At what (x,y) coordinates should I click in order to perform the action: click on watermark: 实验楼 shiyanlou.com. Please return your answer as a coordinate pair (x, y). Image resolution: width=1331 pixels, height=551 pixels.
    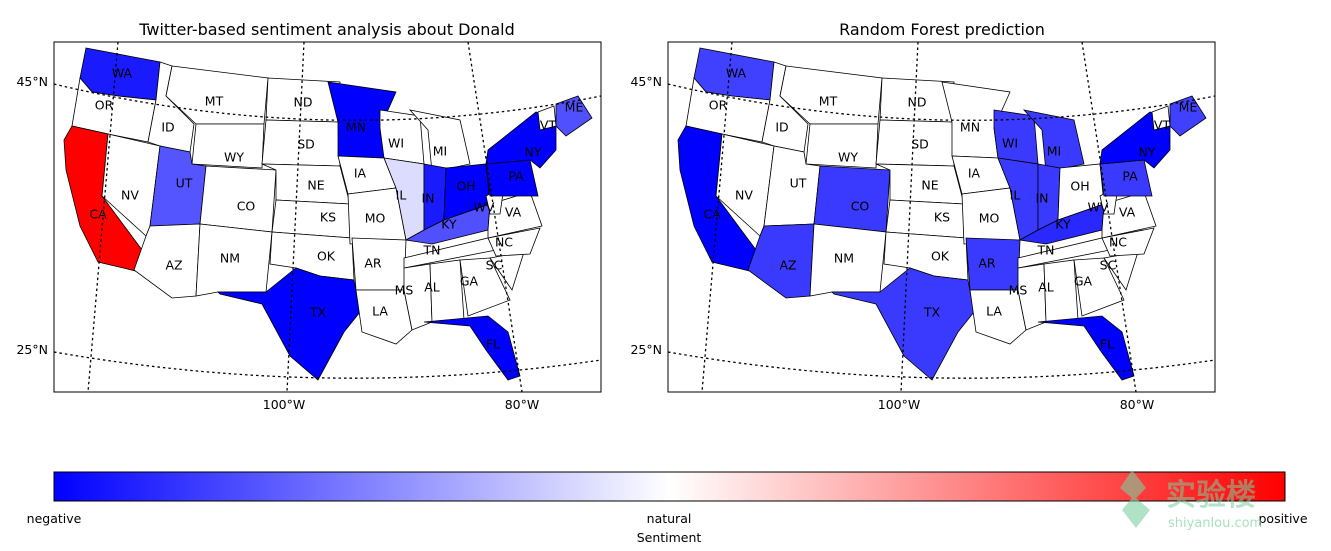
    Looking at the image, I should click on (1191, 500).